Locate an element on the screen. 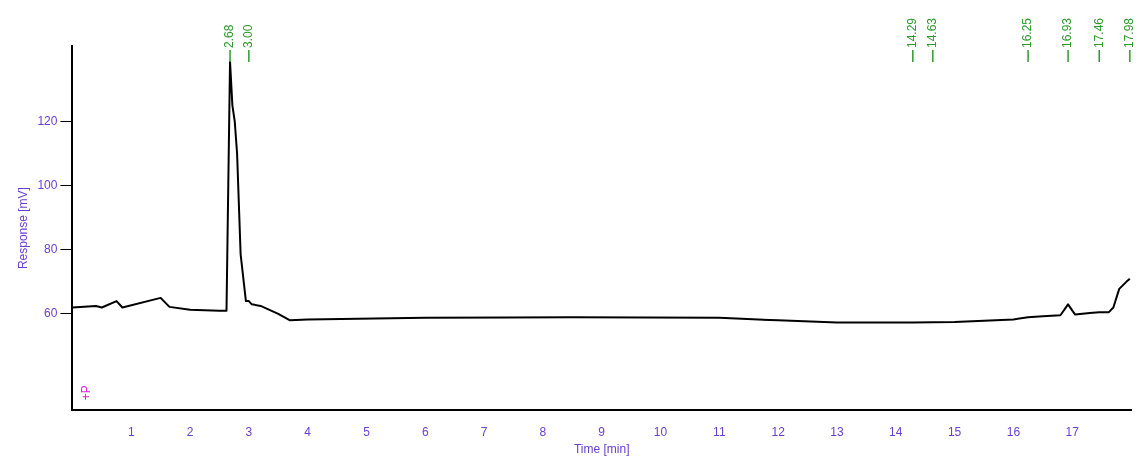 The image size is (1141, 465). x-tick-label: 15 is located at coordinates (954, 431).